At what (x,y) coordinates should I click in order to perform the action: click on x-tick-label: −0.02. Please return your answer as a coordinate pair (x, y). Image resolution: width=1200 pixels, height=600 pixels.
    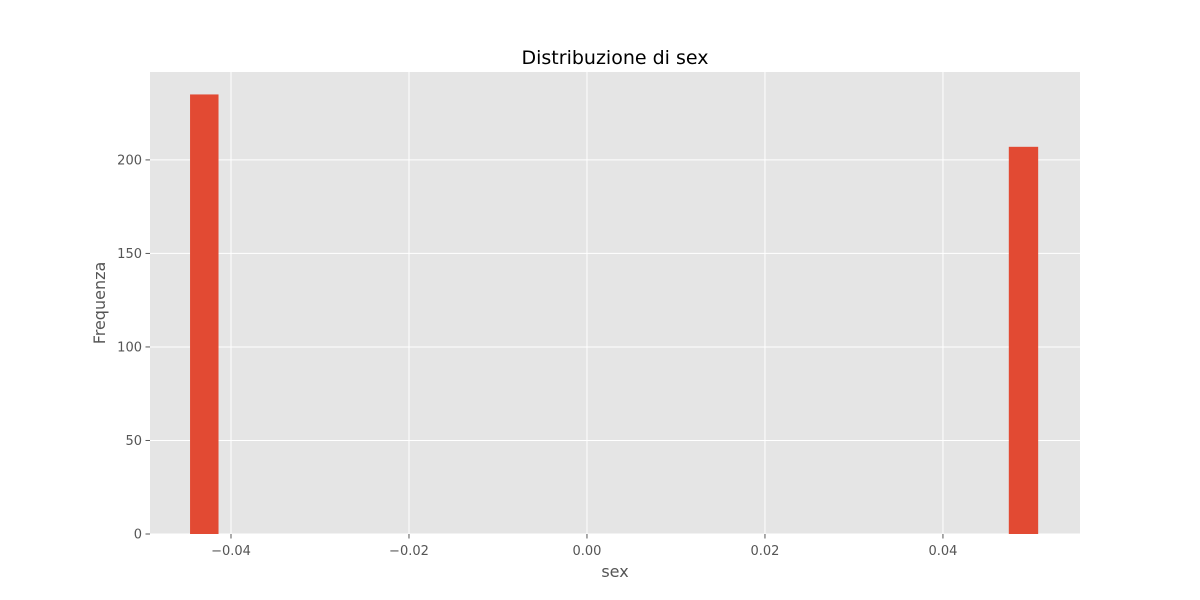
    Looking at the image, I should click on (409, 551).